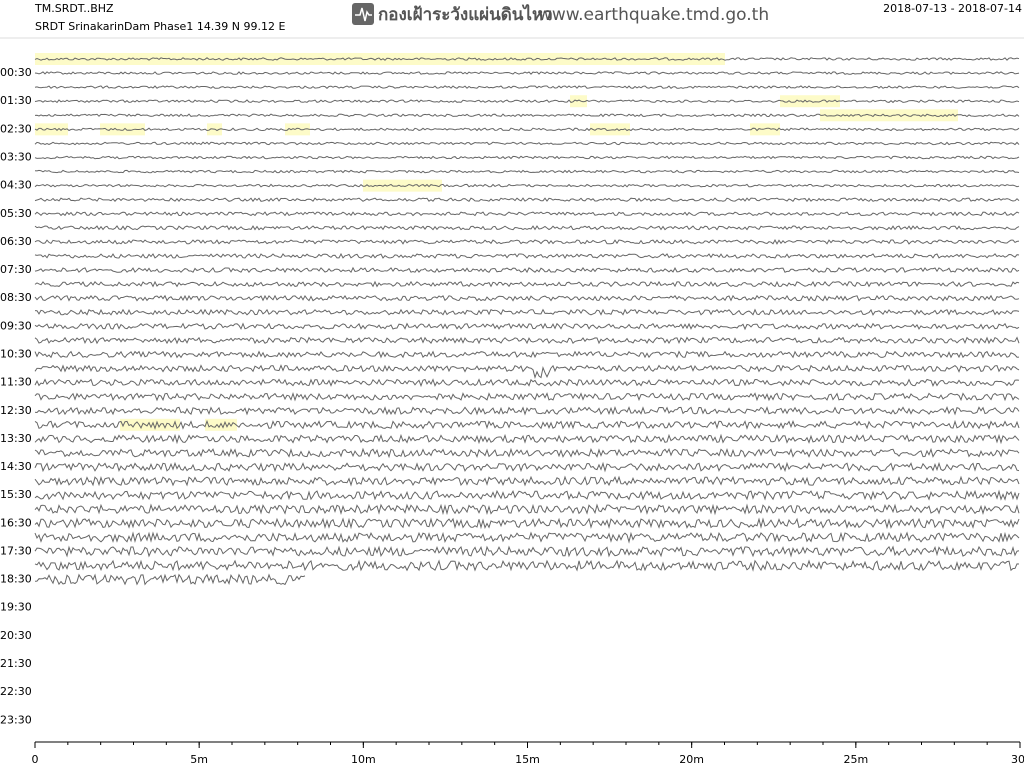  What do you see at coordinates (363, 14) in the screenshot?
I see `logo-wave` at bounding box center [363, 14].